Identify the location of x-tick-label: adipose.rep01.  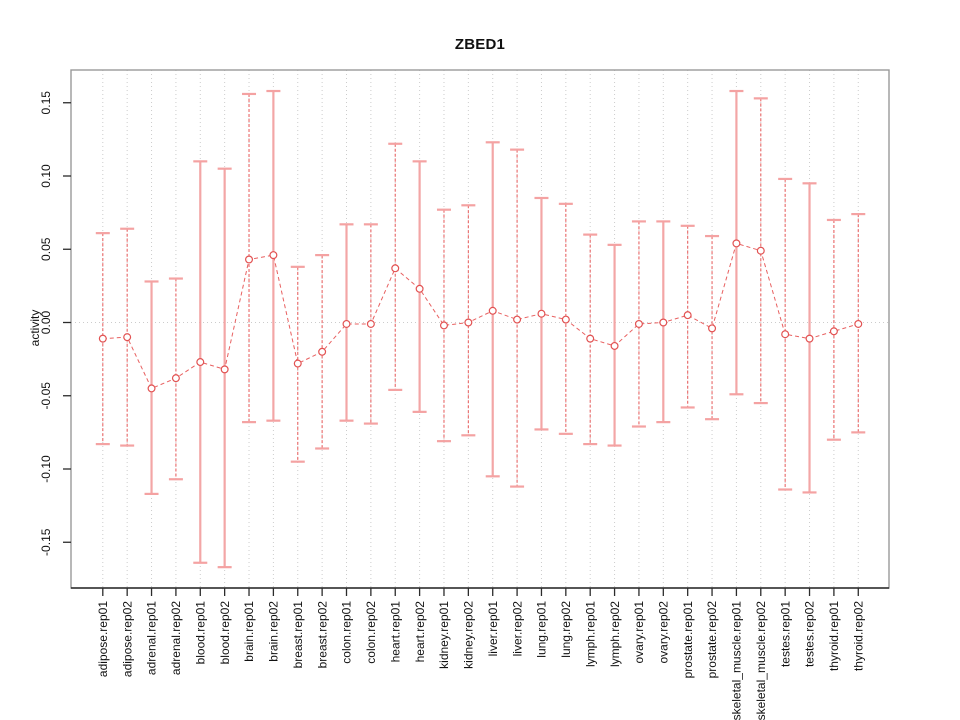
(103, 639).